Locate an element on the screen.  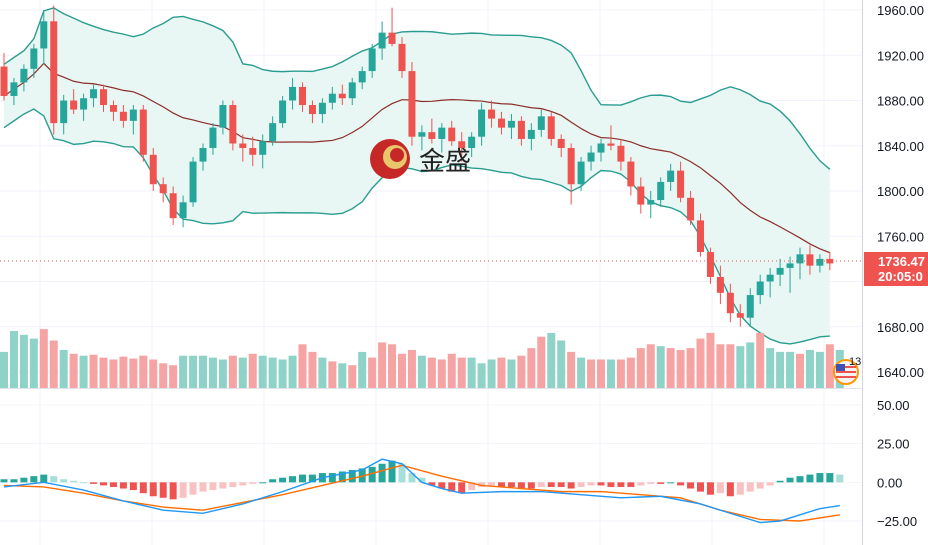
event-badge: 13 is located at coordinates (847, 370).